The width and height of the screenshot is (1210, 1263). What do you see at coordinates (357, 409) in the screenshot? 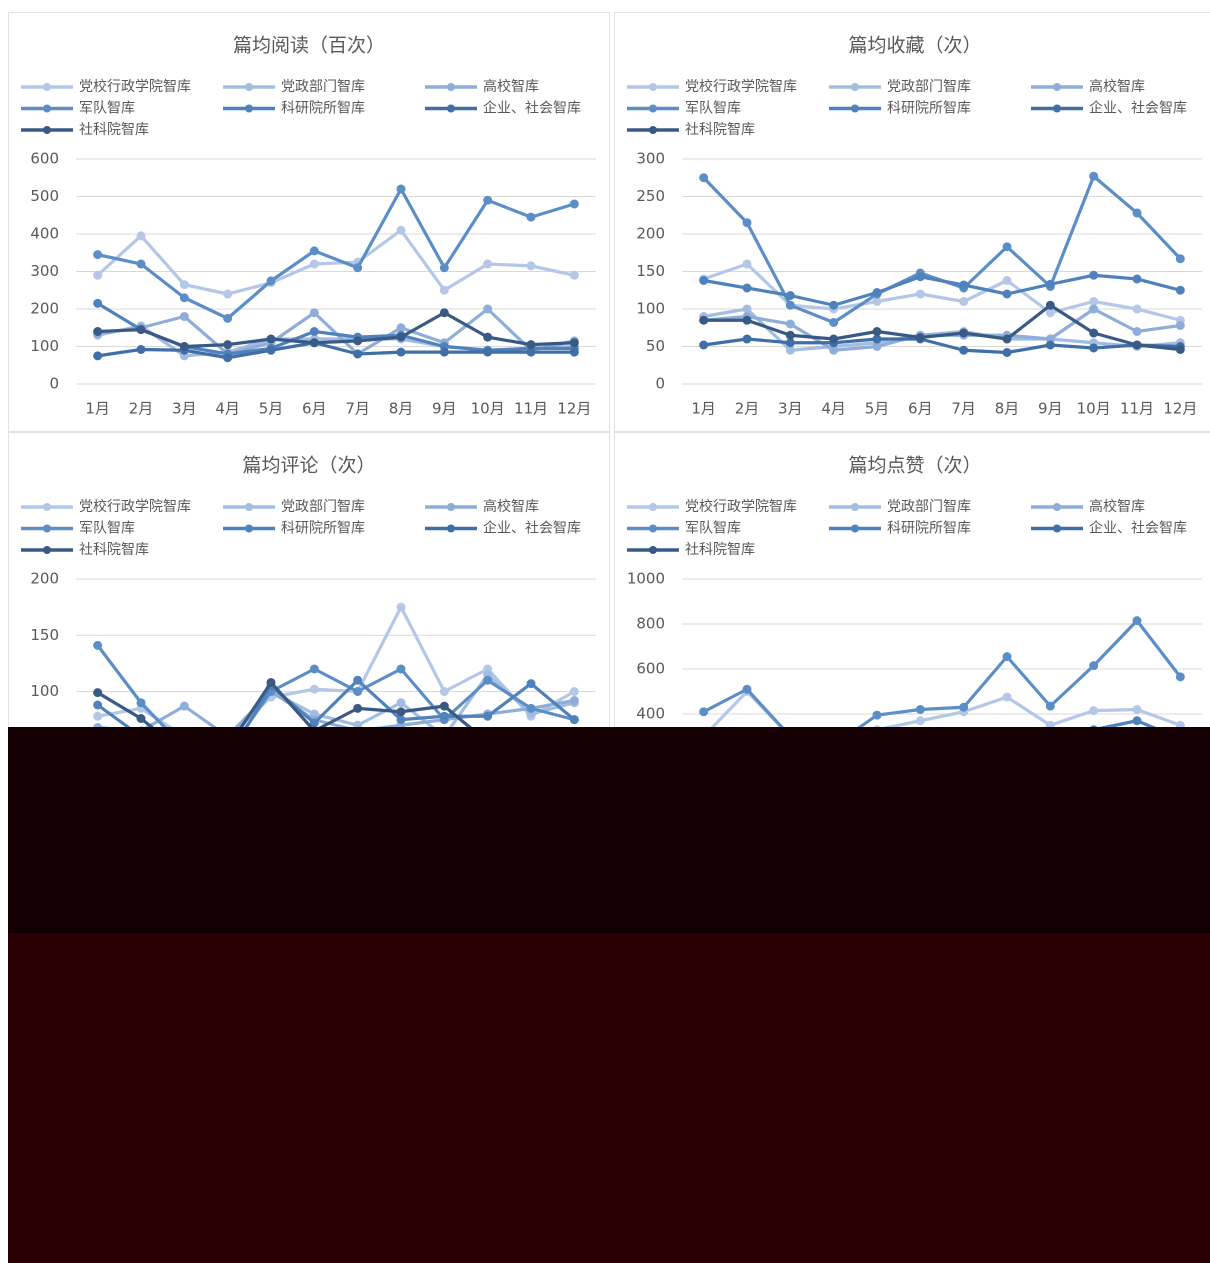
I see `x-tick-label: 7月` at bounding box center [357, 409].